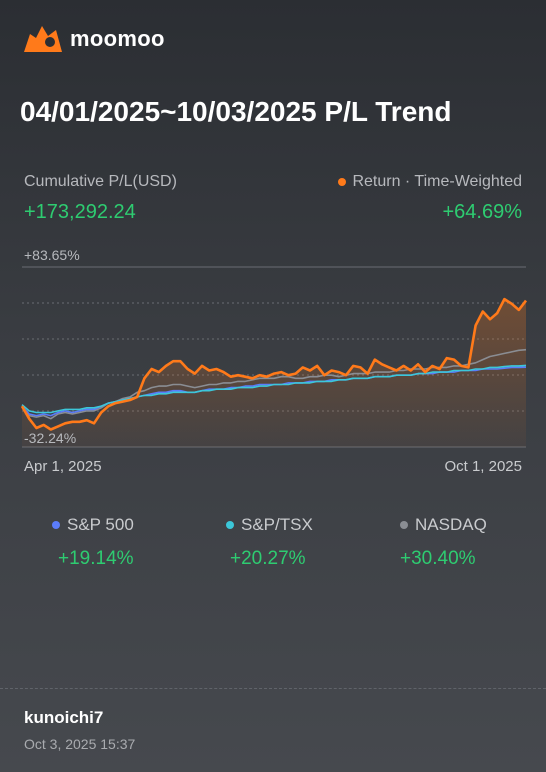 The width and height of the screenshot is (546, 772). What do you see at coordinates (404, 525) in the screenshot?
I see `nasdaq-dot` at bounding box center [404, 525].